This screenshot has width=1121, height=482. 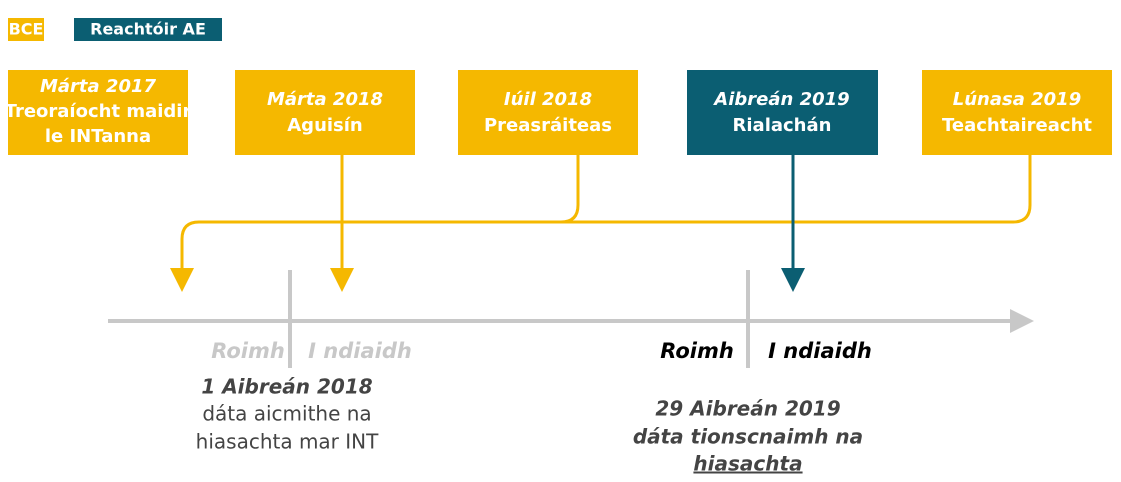 I want to click on connector, so click(x=570, y=189).